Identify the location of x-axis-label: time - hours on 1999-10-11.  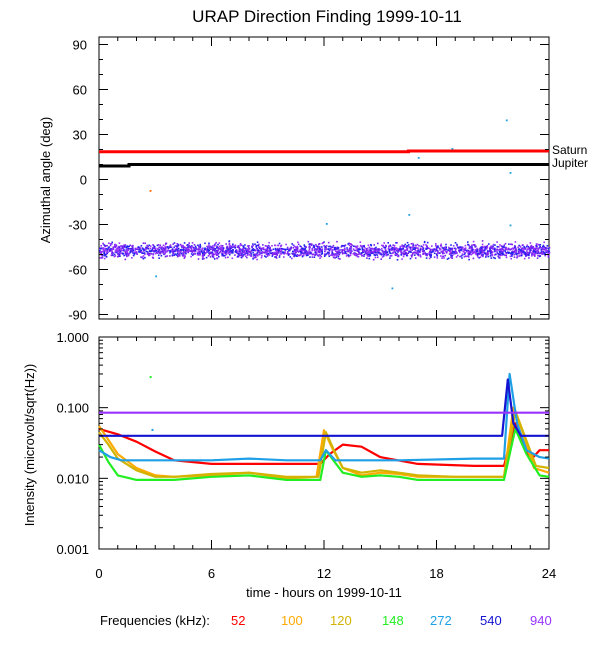
(324, 592).